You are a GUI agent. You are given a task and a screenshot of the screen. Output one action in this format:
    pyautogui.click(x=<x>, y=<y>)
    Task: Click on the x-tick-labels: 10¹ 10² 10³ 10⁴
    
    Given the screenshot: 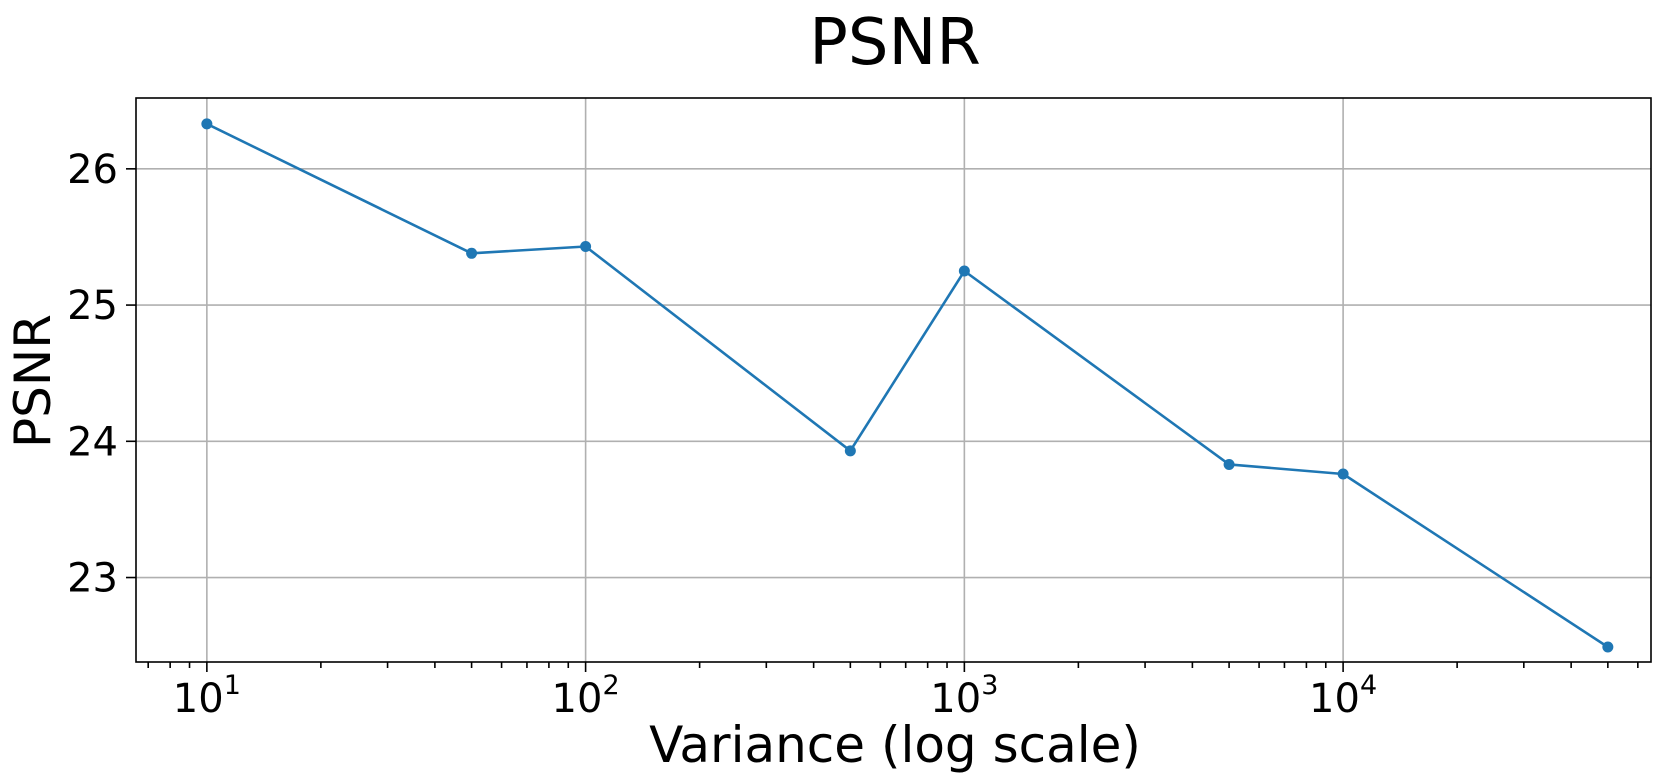 What is the action you would take?
    pyautogui.click(x=775, y=696)
    